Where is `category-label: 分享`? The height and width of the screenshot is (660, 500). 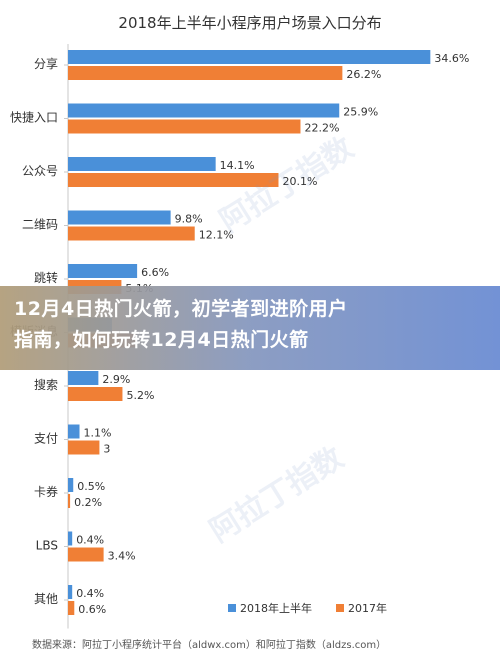 category-label: 分享 is located at coordinates (46, 63).